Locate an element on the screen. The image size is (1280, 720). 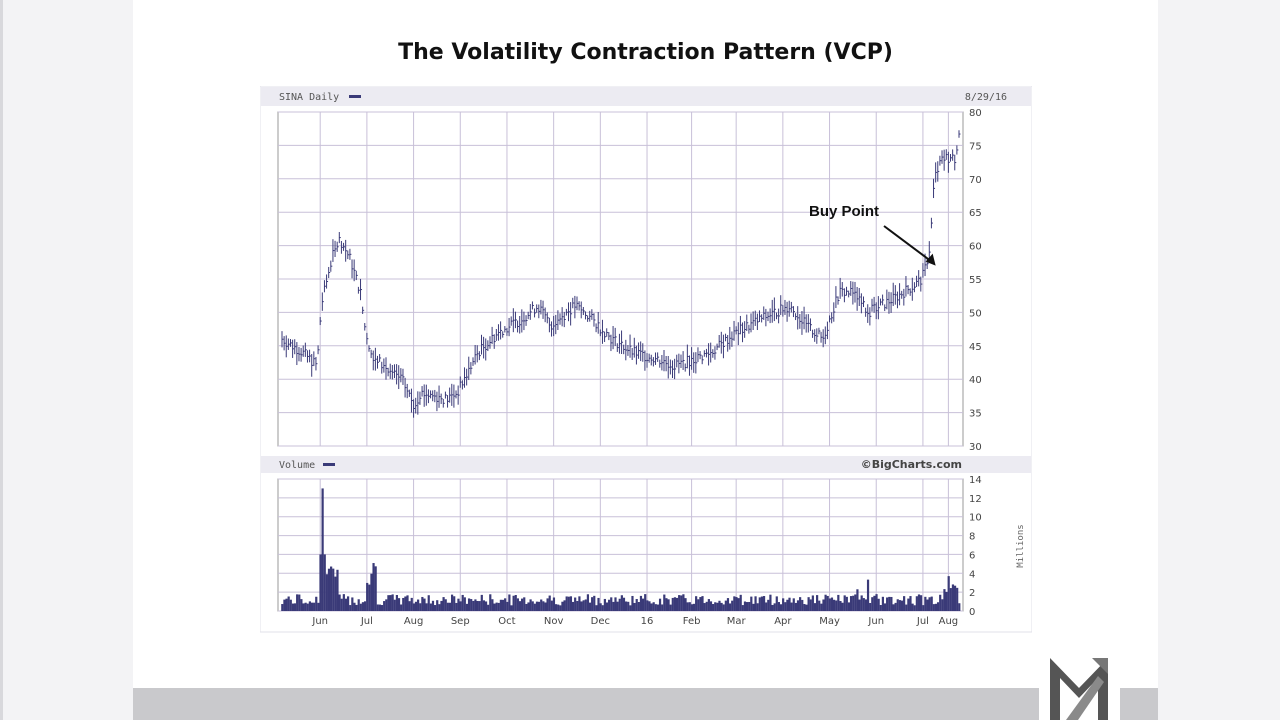
volume-tick-label: 12 is located at coordinates (975, 499).